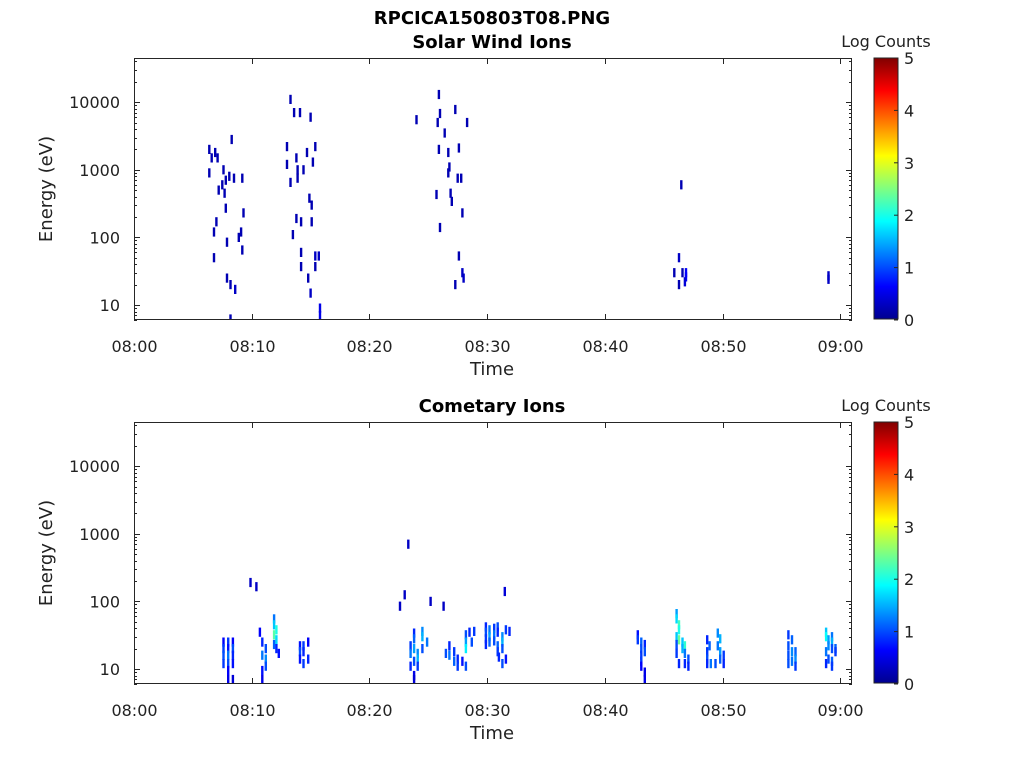 The width and height of the screenshot is (1024, 768). What do you see at coordinates (605, 346) in the screenshot?
I see `x-tick-label: 08:40` at bounding box center [605, 346].